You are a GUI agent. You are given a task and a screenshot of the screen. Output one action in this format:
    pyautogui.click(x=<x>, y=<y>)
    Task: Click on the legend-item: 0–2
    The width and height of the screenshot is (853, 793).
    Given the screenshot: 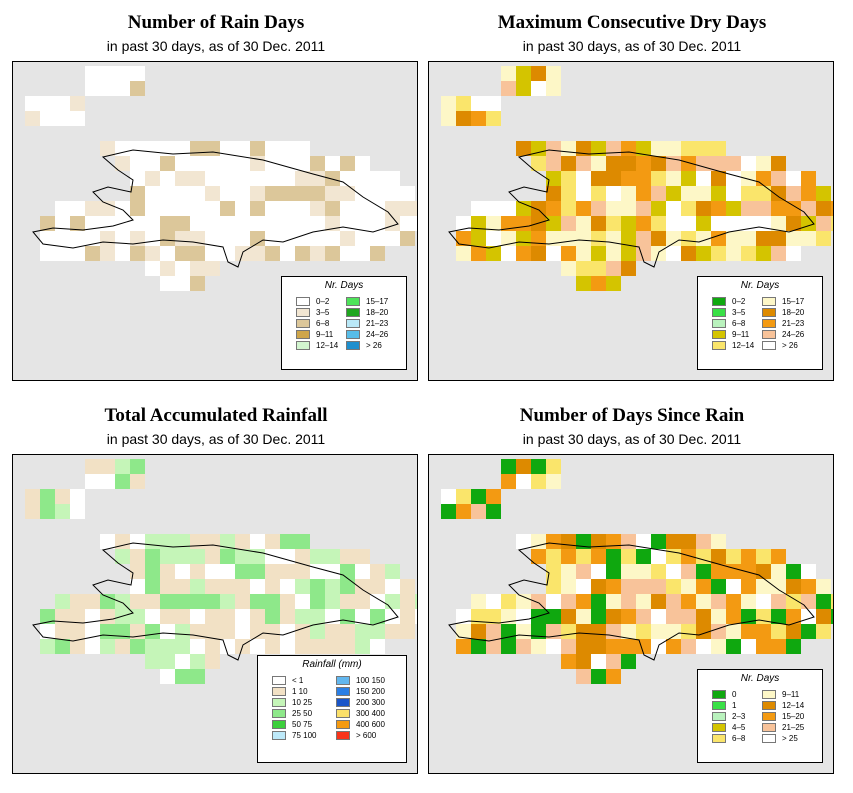 What is the action you would take?
    pyautogui.click(x=312, y=301)
    